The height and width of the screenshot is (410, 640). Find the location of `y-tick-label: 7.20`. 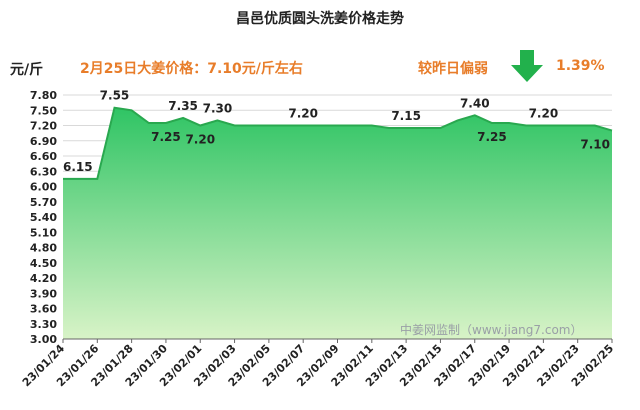

y-tick-label: 7.20 is located at coordinates (43, 126).